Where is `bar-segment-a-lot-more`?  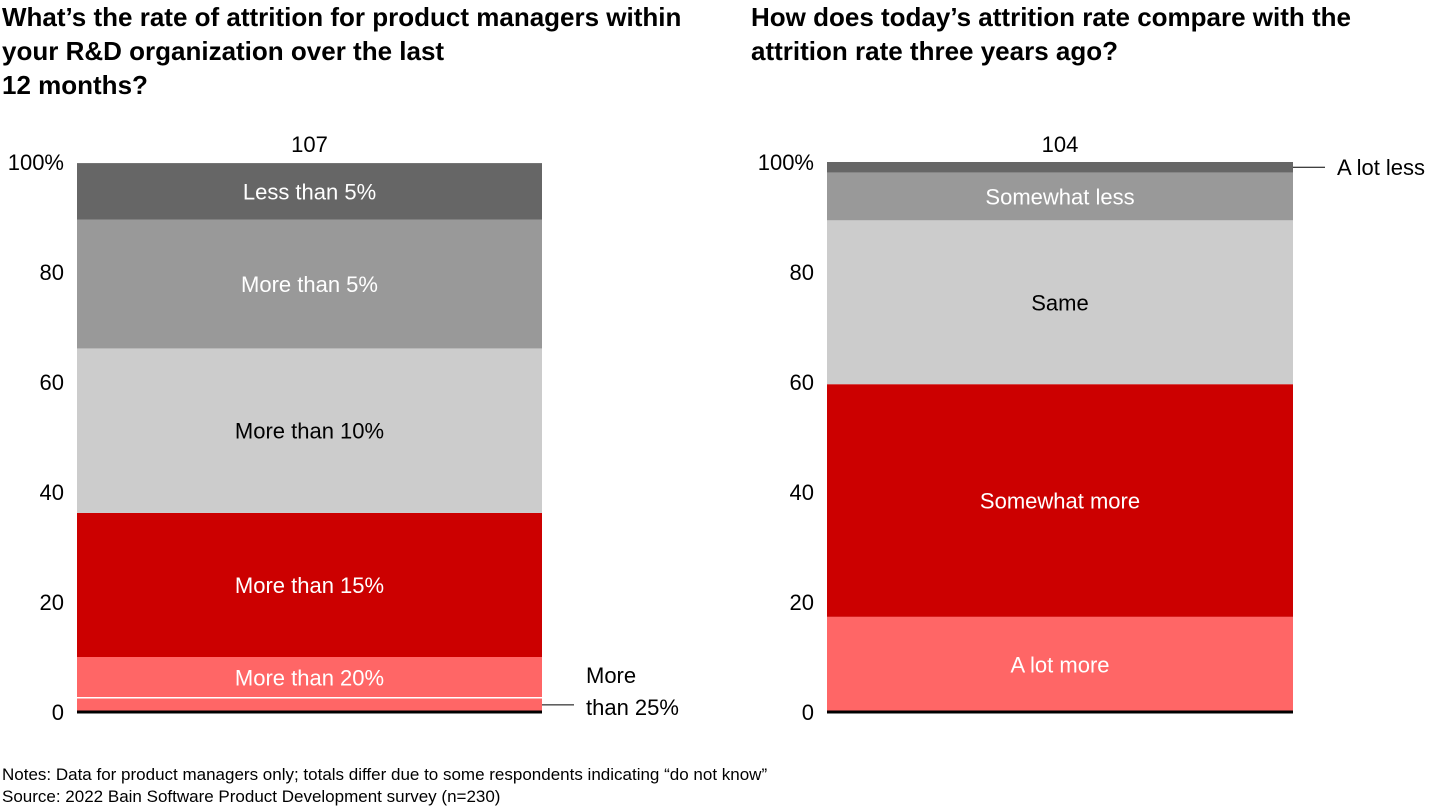 bar-segment-a-lot-more is located at coordinates (1060, 664).